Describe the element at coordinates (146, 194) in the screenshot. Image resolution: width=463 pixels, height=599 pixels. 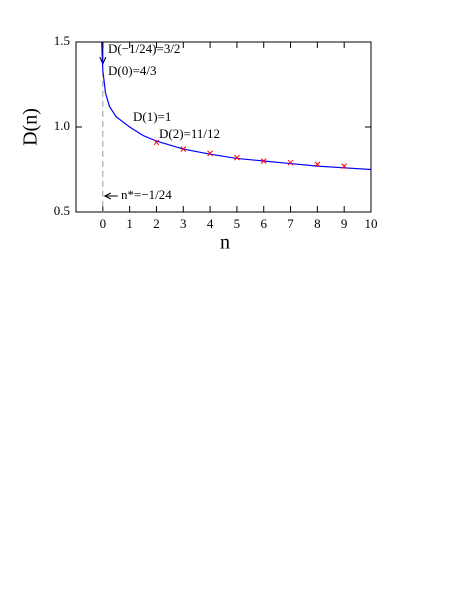
I see `annotation: n*=−1/24` at that location.